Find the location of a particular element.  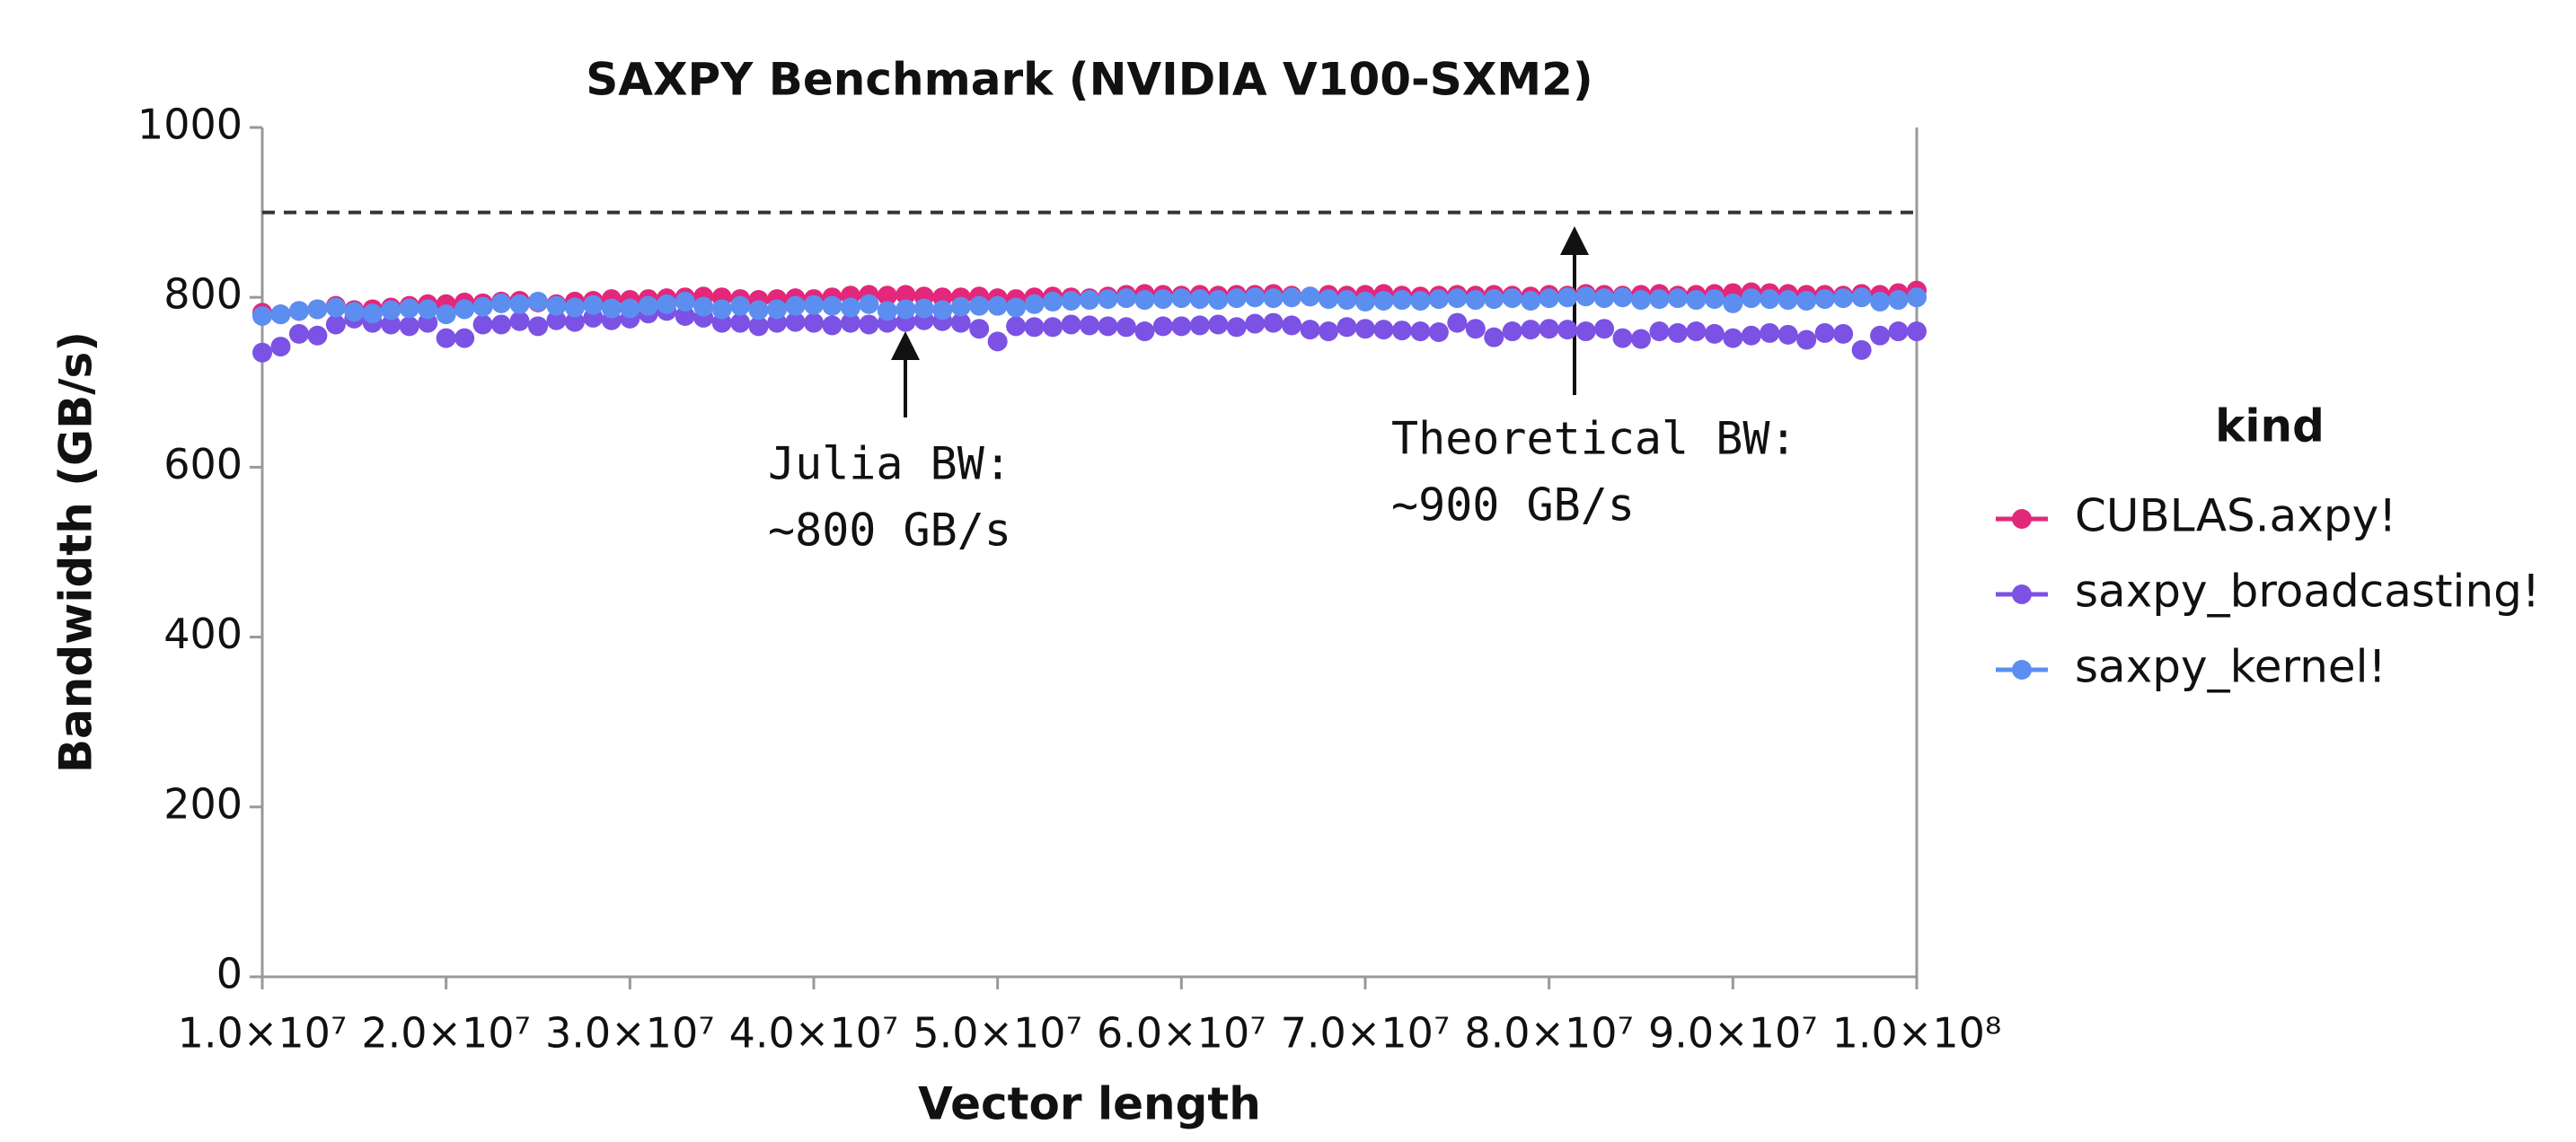

legend-label: CUBLAS.axpy! is located at coordinates (2235, 516).